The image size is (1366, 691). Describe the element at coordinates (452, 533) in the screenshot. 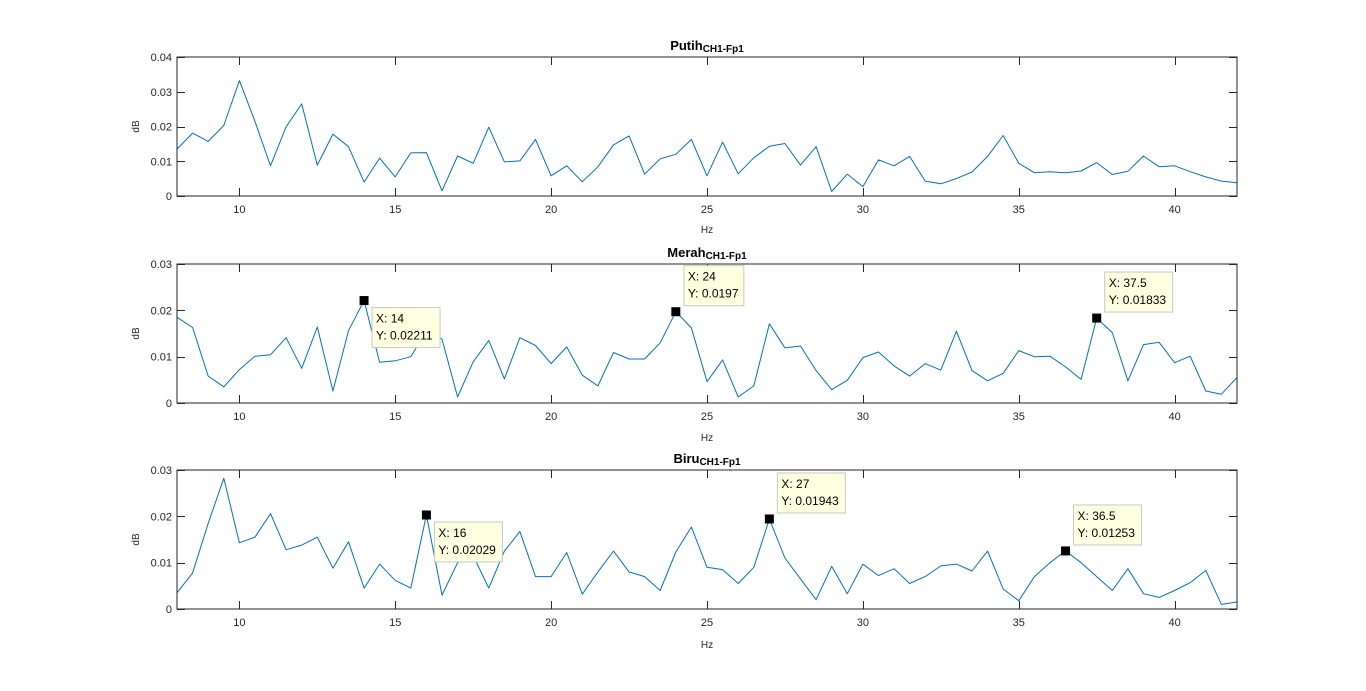

I see `datatip-x-text: X: 16` at that location.